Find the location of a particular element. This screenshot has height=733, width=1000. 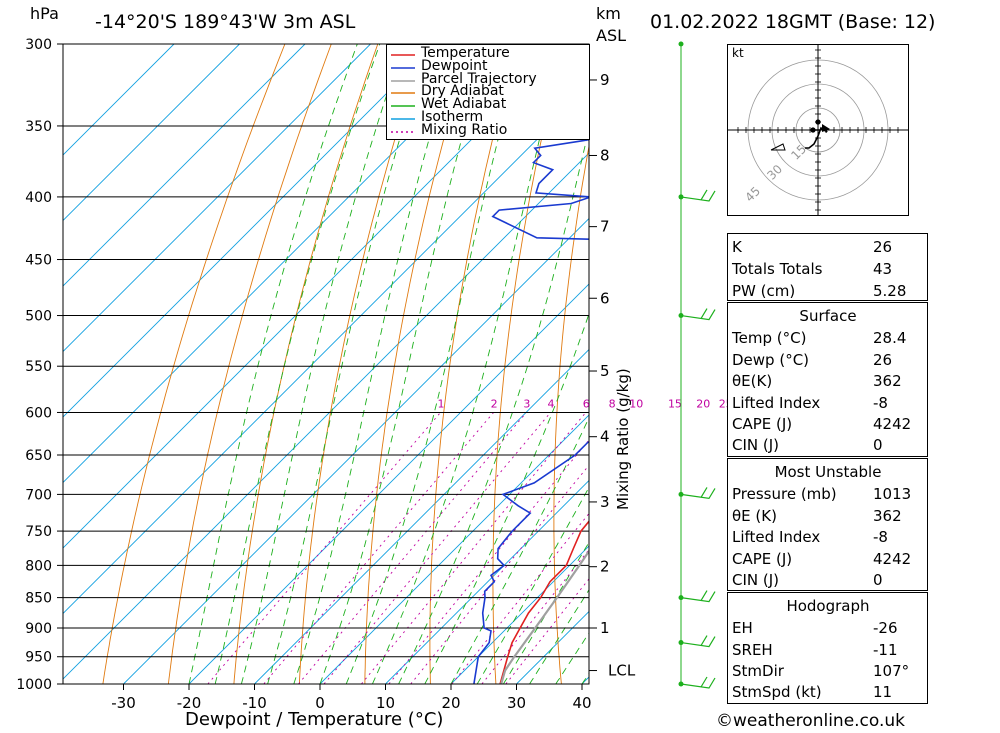

legend-item: Isotherm is located at coordinates (489, 117).